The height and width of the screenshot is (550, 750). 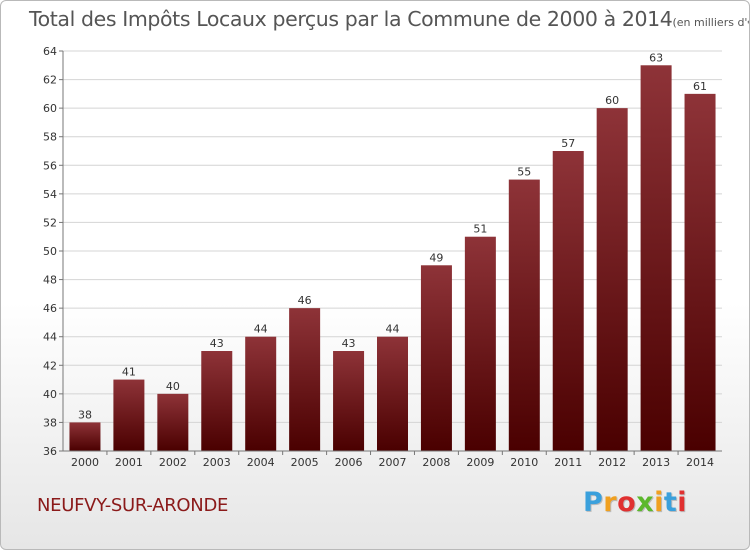 I want to click on x-tick-label: 2006, so click(x=349, y=462).